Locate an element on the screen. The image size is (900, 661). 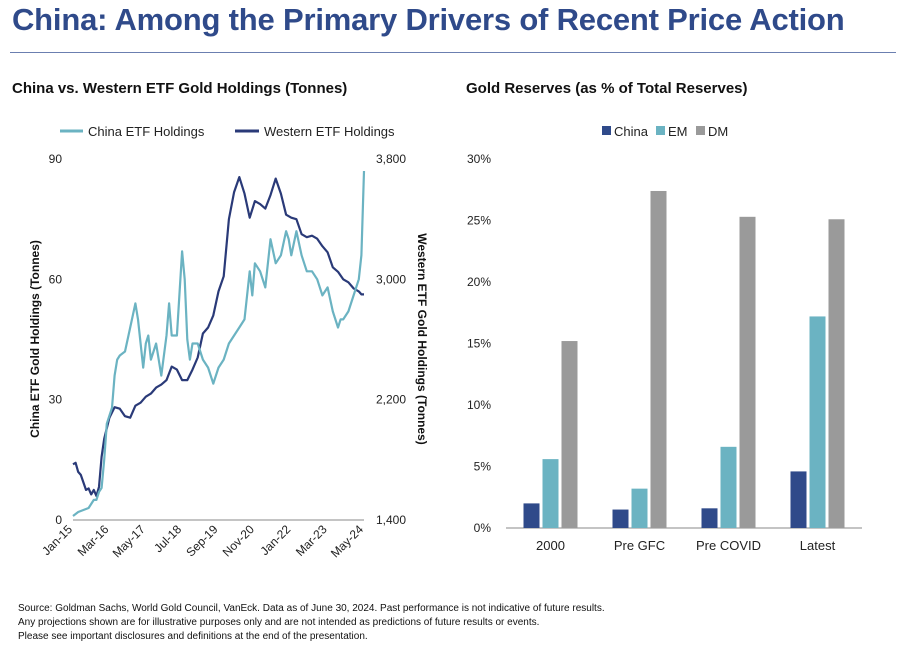
legend-swatch-china is located at coordinates (606, 130).